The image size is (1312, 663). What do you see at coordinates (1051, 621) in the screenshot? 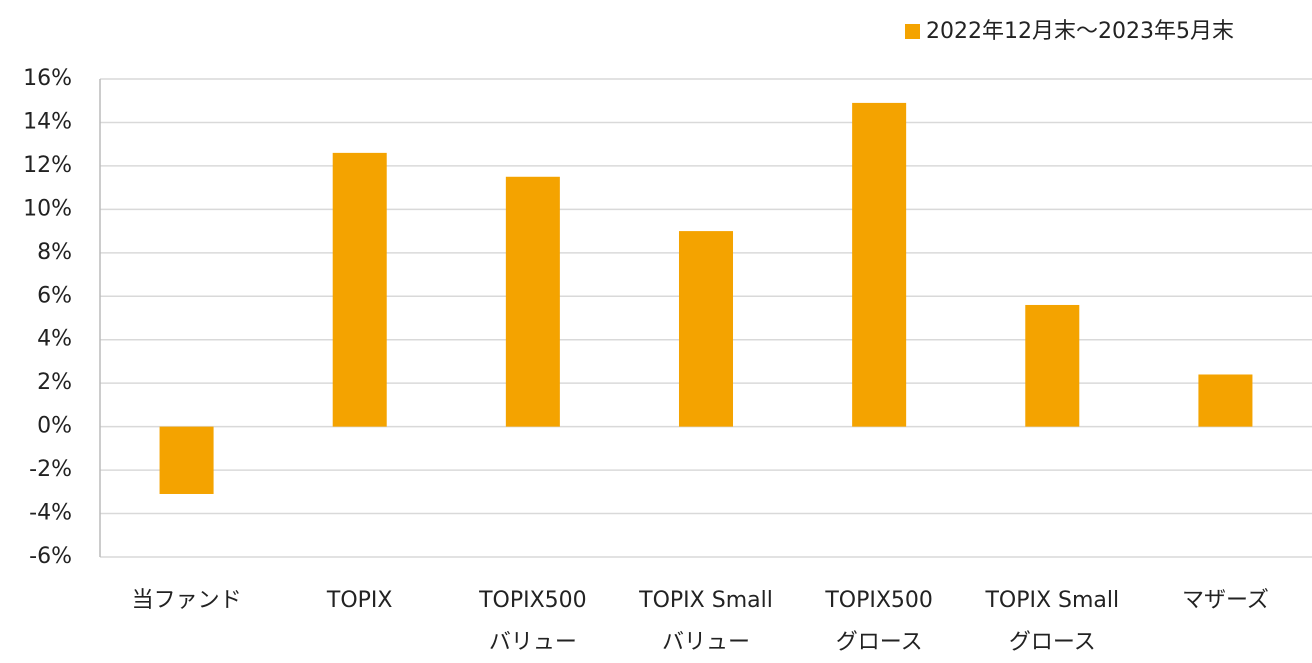
I see `x-tick-label: TOPIX Small グロース` at bounding box center [1051, 621].